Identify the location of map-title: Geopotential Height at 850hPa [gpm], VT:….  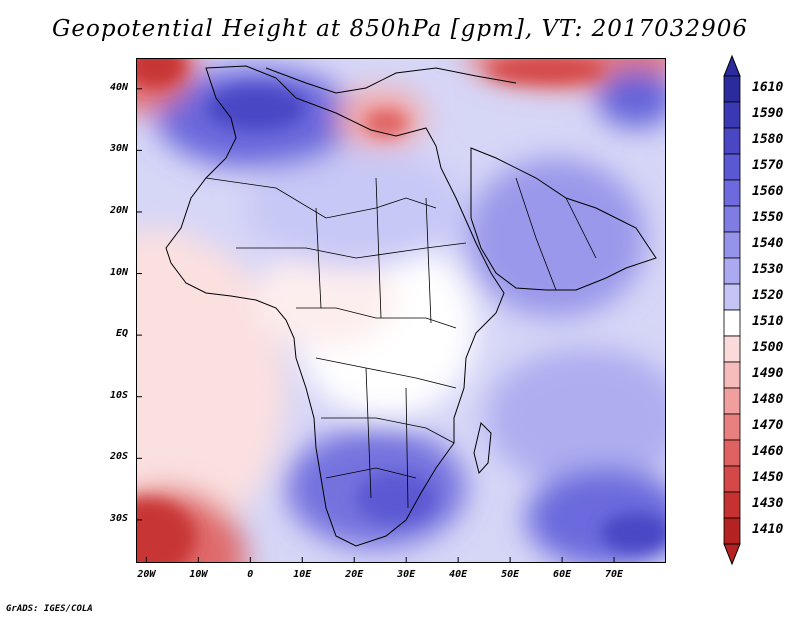
(400, 29).